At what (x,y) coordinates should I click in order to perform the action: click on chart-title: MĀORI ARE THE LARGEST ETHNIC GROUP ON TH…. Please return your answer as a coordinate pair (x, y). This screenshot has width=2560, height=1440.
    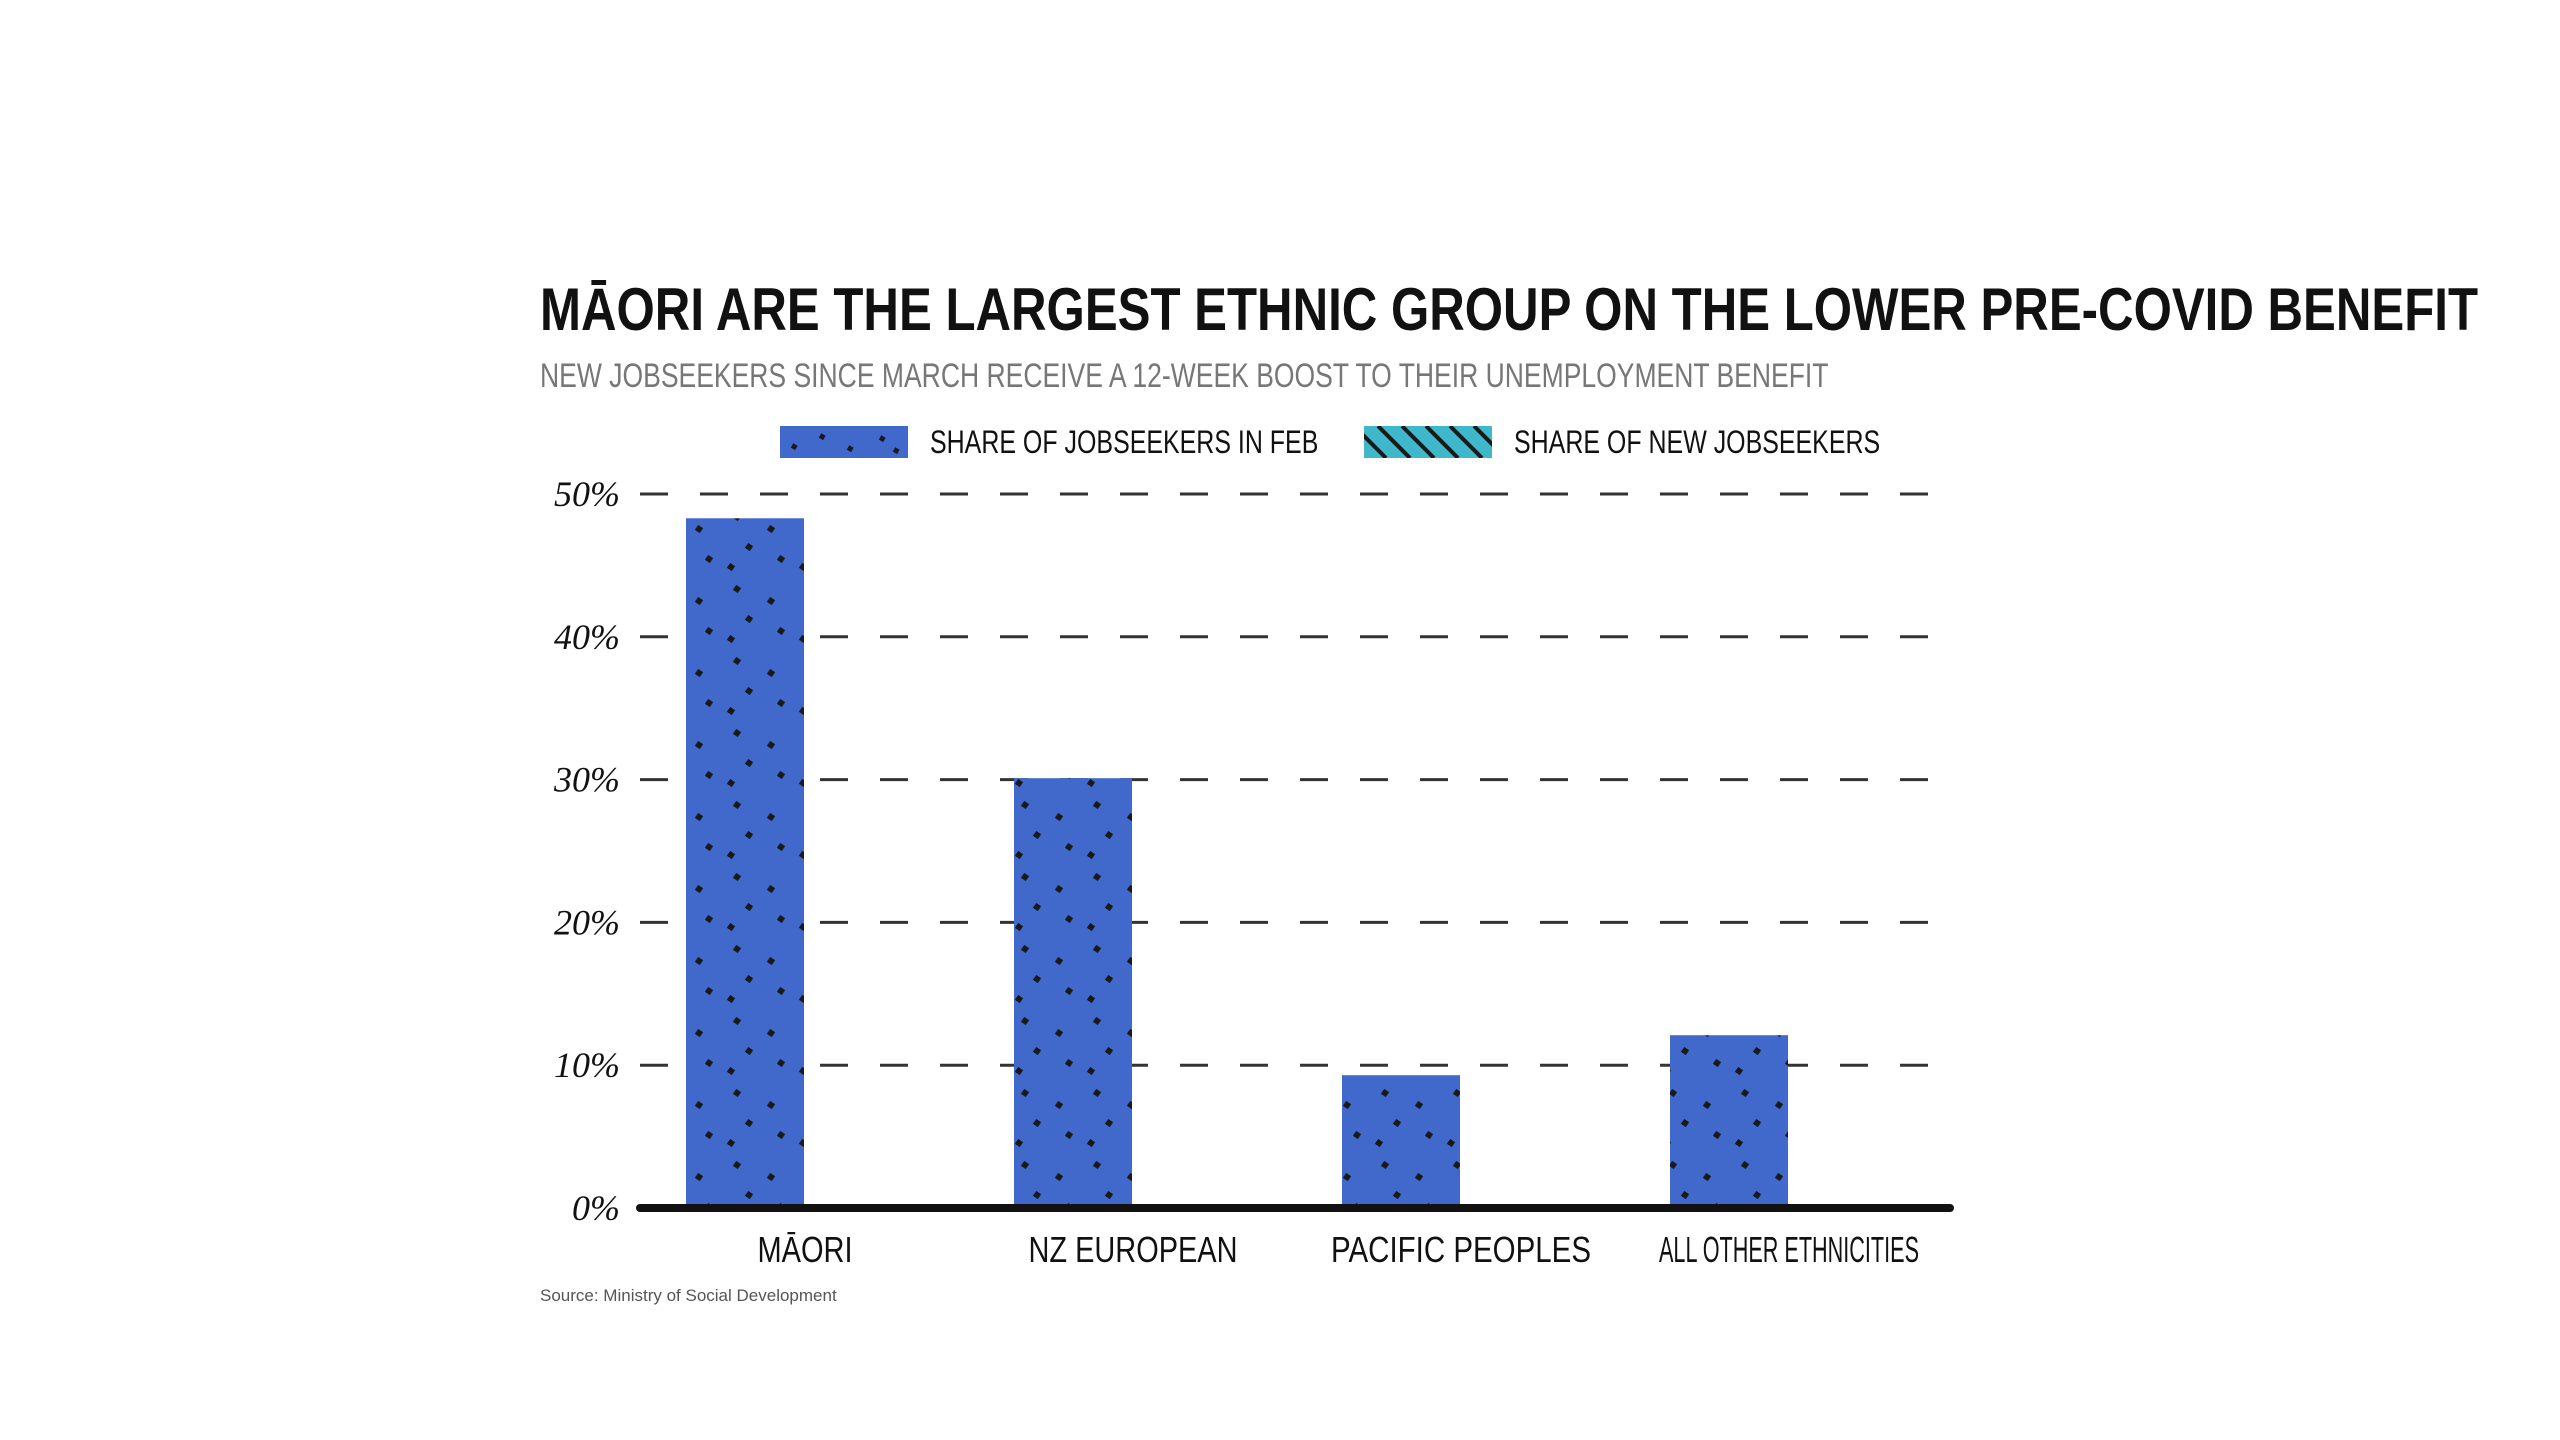
    Looking at the image, I should click on (1509, 309).